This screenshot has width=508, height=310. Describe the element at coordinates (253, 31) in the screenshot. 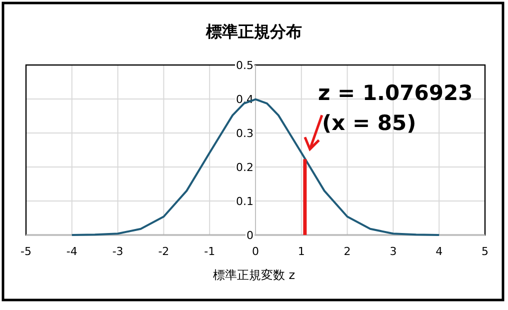

I see `chart-title: 標準正規分布` at that location.